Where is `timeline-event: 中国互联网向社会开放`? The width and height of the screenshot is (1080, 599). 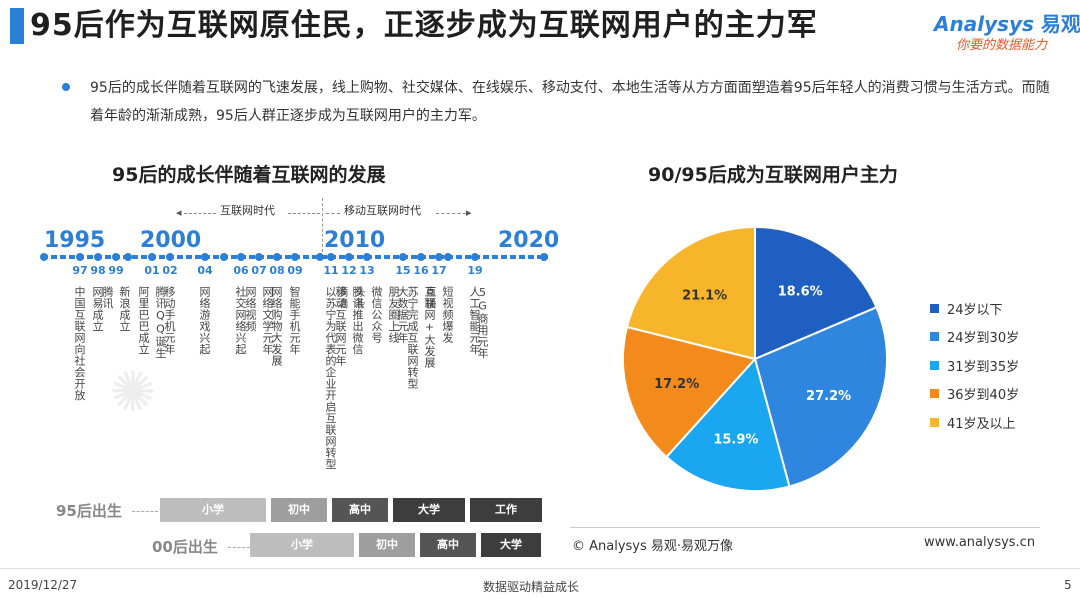 timeline-event: 中国互联网向社会开放 is located at coordinates (81, 343).